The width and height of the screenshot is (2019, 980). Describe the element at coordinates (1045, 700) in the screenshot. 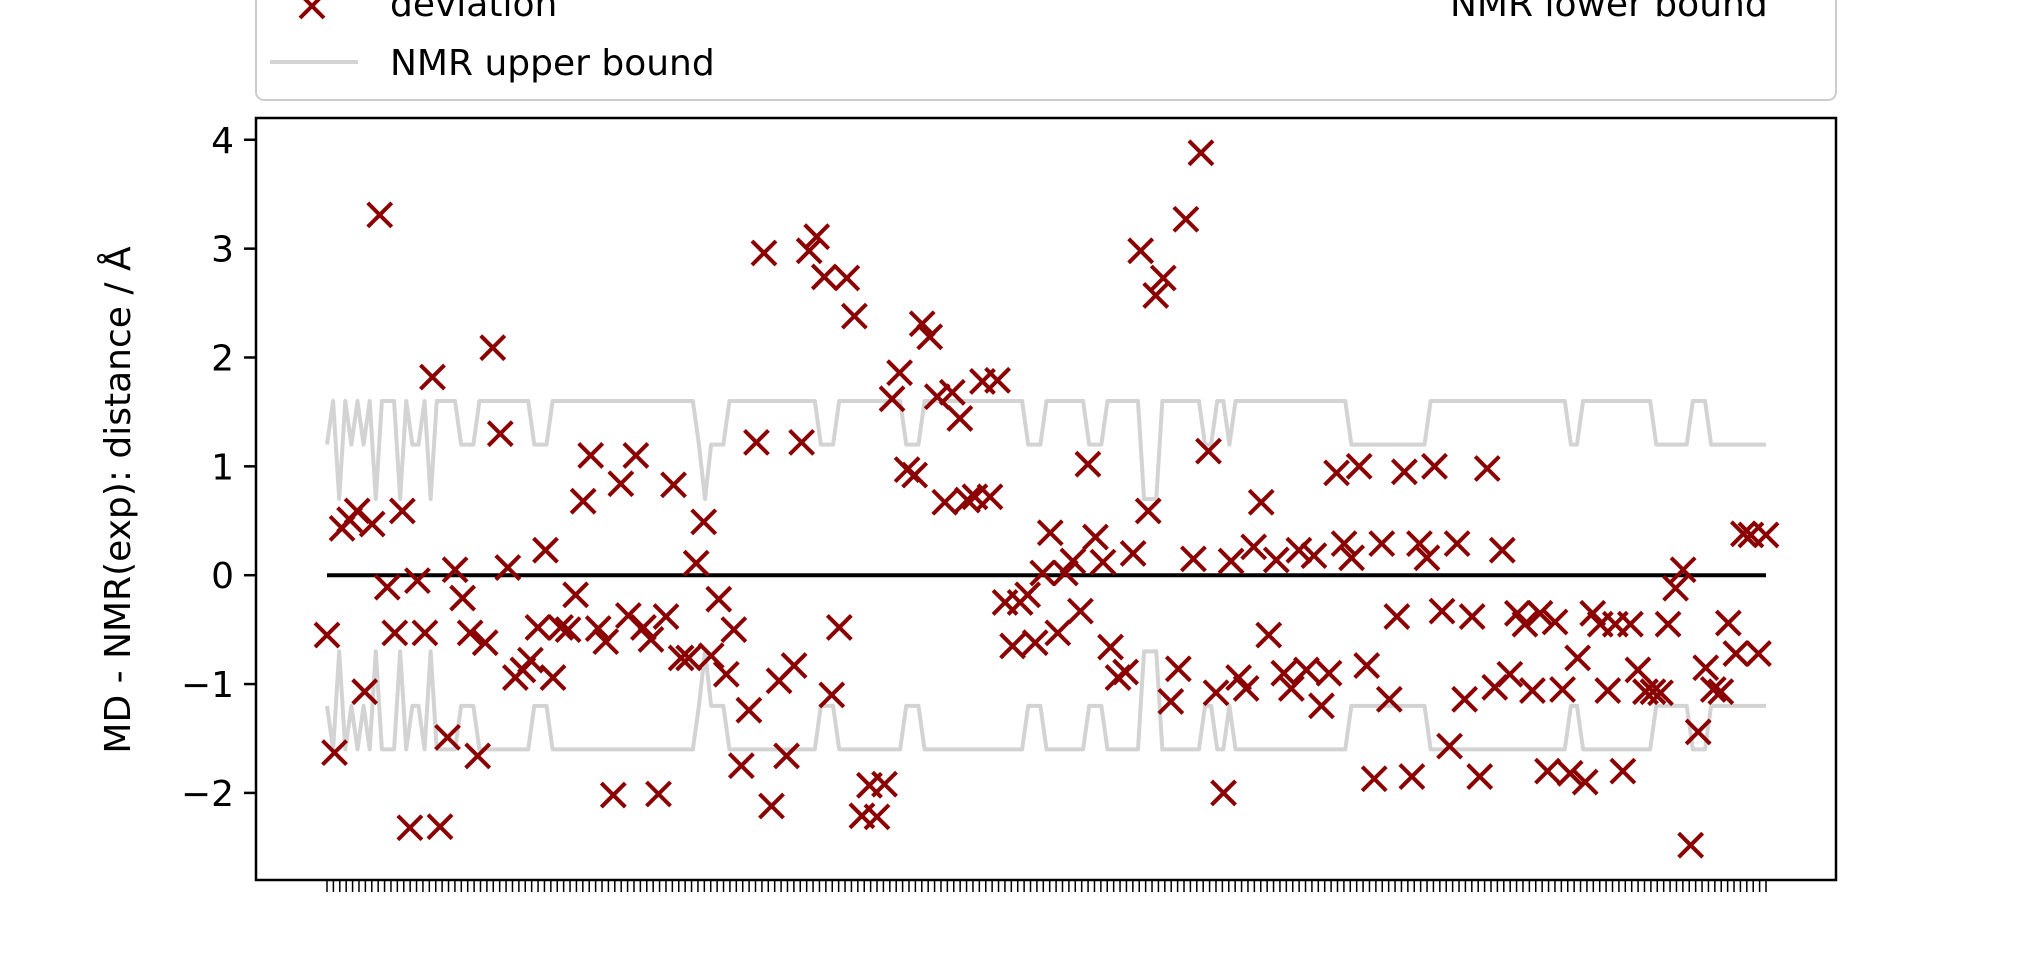

I see `series-line-nmr-lower-bound` at that location.